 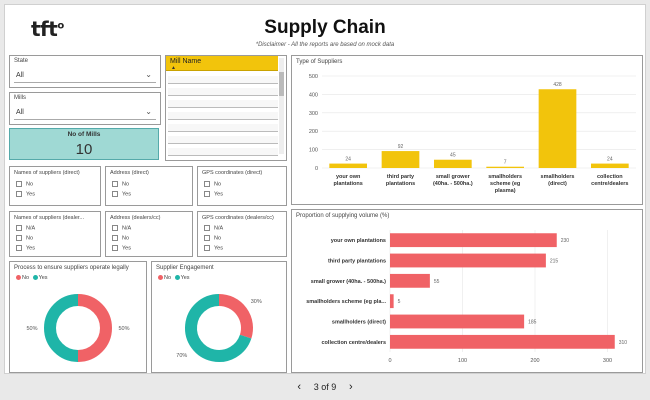 What do you see at coordinates (557, 85) in the screenshot?
I see `data-label: 428` at bounding box center [557, 85].